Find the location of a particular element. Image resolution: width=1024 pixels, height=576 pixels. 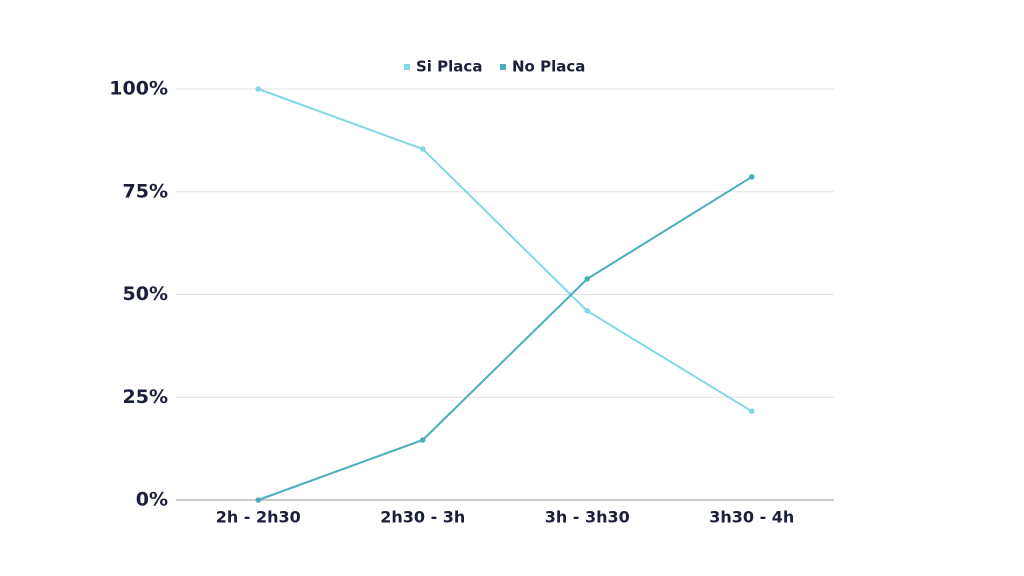

y-tick-label: 75% is located at coordinates (145, 191).